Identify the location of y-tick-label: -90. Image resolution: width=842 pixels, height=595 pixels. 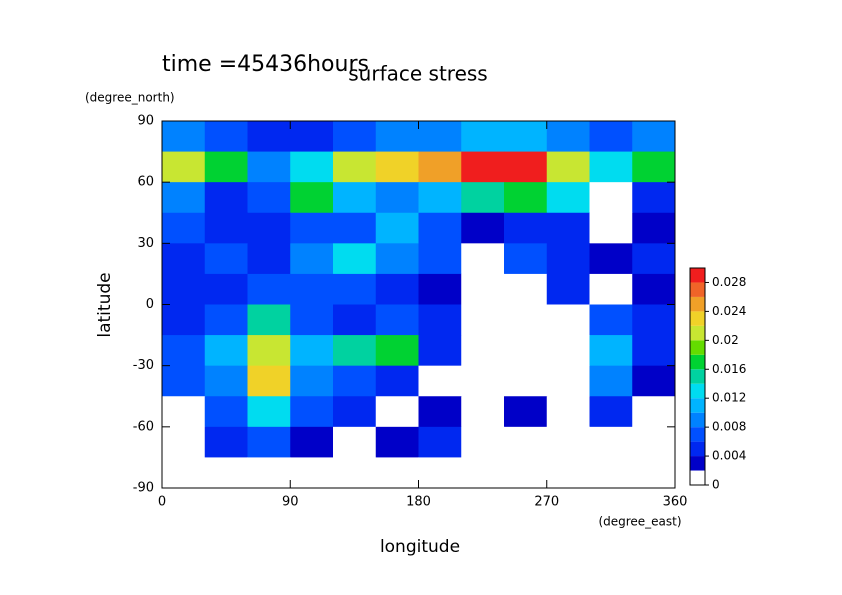
(143, 488).